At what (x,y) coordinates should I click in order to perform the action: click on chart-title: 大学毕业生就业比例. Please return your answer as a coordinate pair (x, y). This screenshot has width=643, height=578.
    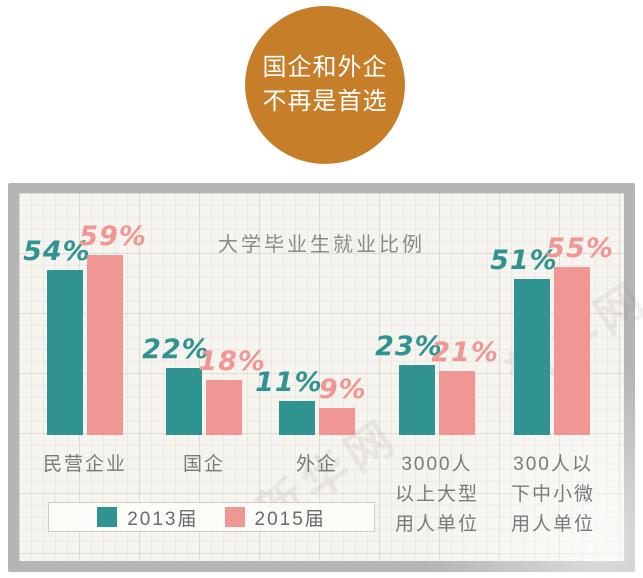
    Looking at the image, I should click on (321, 245).